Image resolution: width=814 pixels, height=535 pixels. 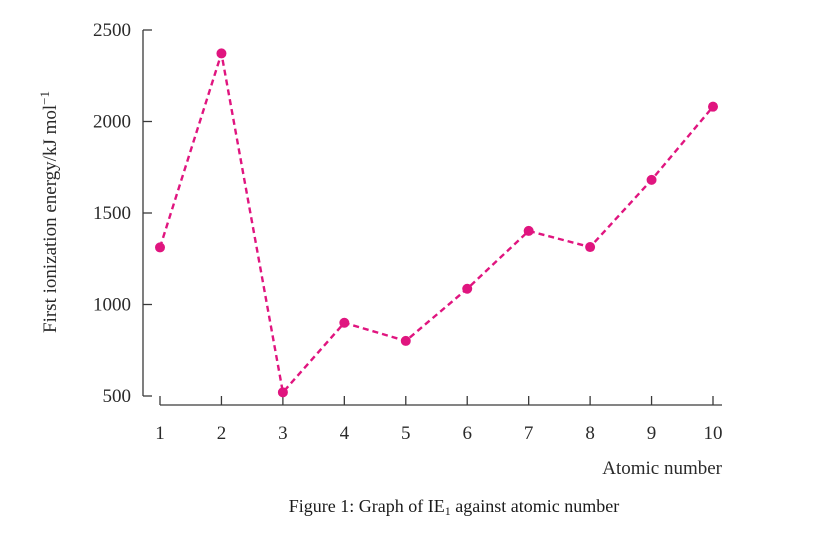 What do you see at coordinates (406, 433) in the screenshot?
I see `x-tick-label: 5` at bounding box center [406, 433].